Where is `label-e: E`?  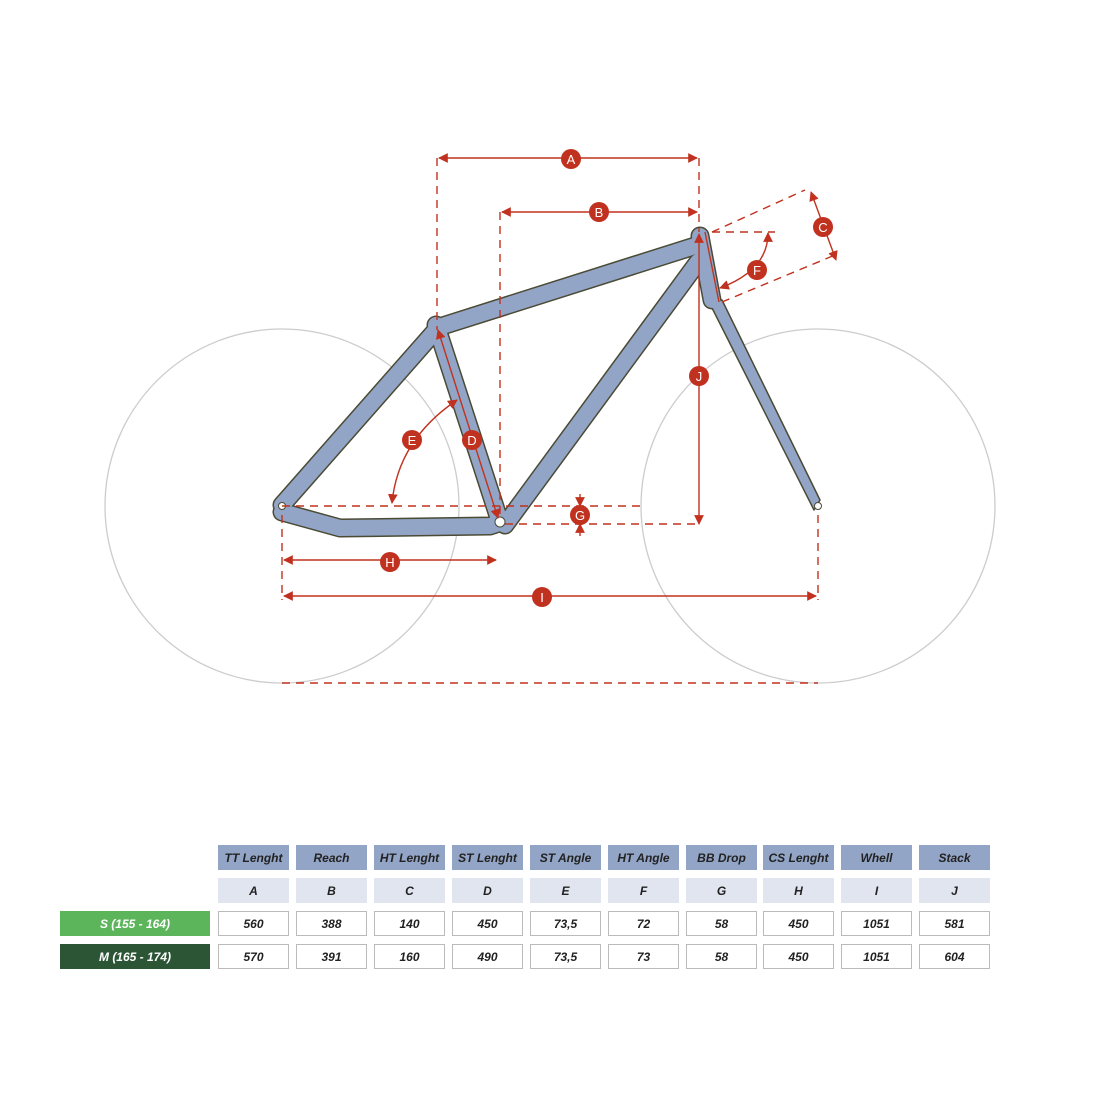
label-e: E is located at coordinates (412, 440).